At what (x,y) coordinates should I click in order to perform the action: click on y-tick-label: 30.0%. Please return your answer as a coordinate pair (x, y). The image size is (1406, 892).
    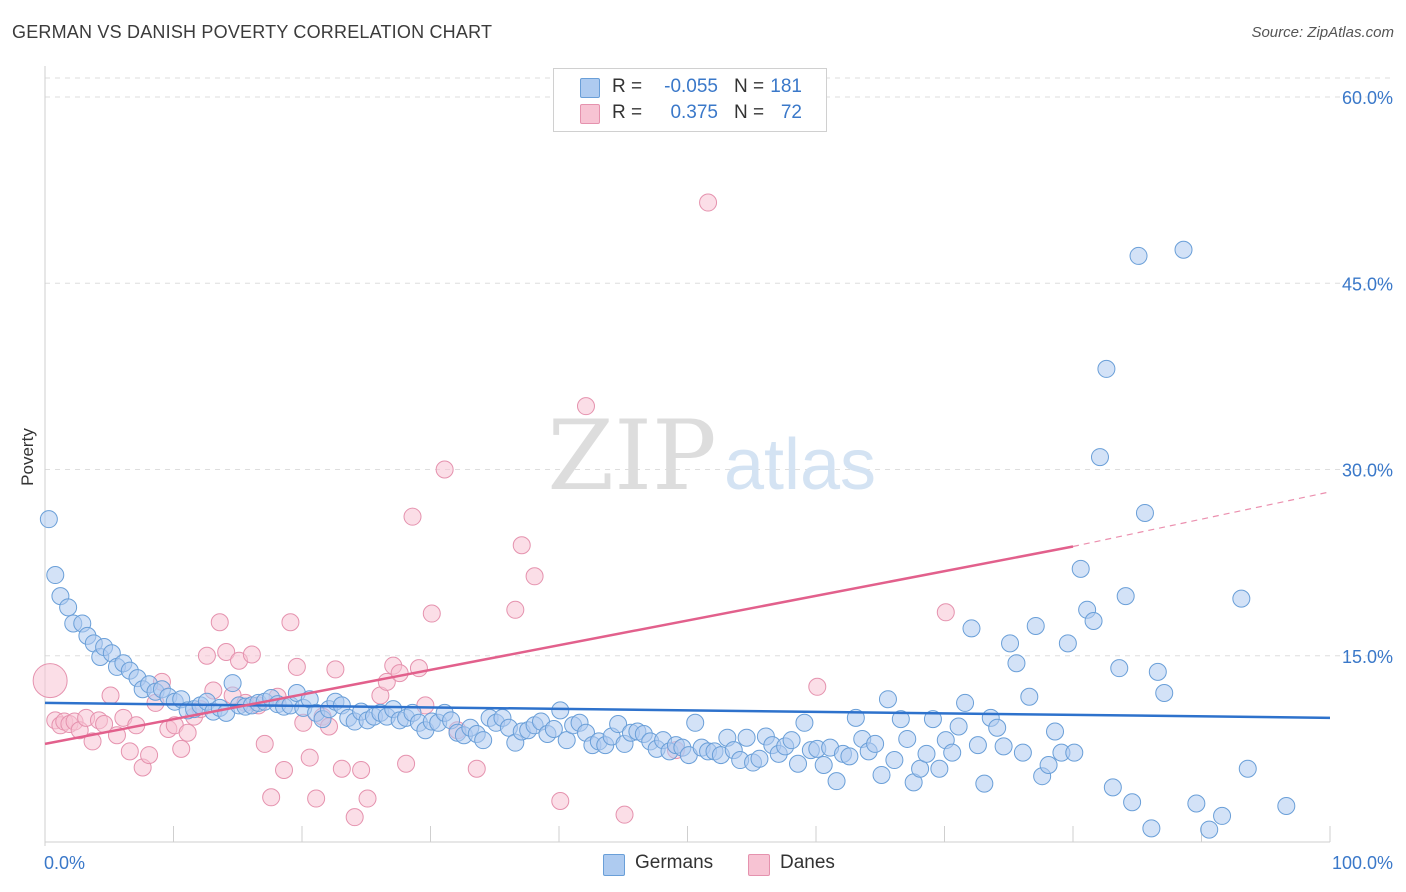
    Looking at the image, I should click on (1367, 471).